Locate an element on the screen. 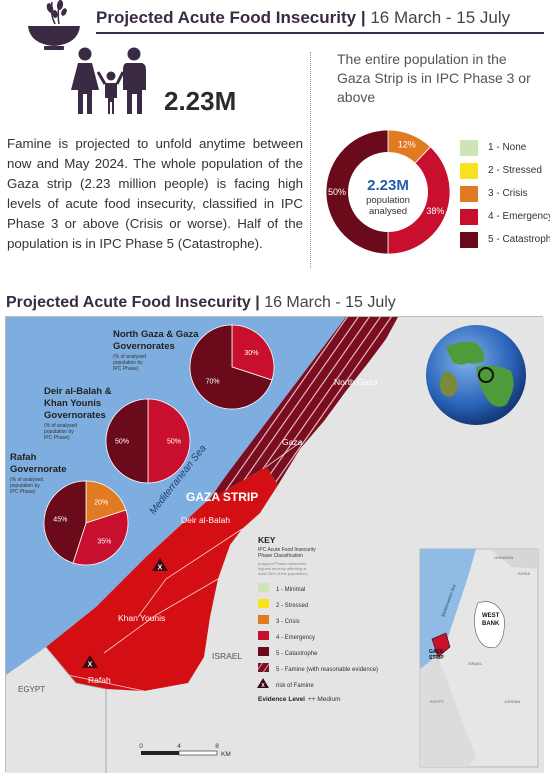  key-item-label: 5 - Famine (with reasonable evidence) is located at coordinates (327, 670).